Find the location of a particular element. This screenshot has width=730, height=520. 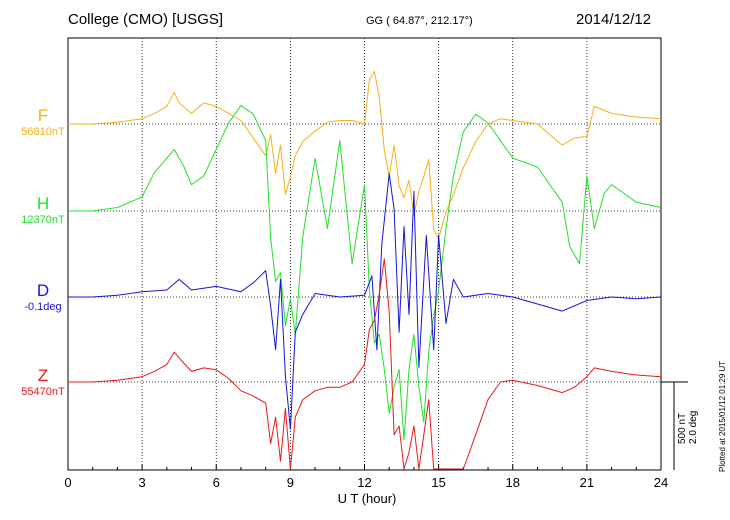

station-title: College (CMO) [USGS] is located at coordinates (146, 19).